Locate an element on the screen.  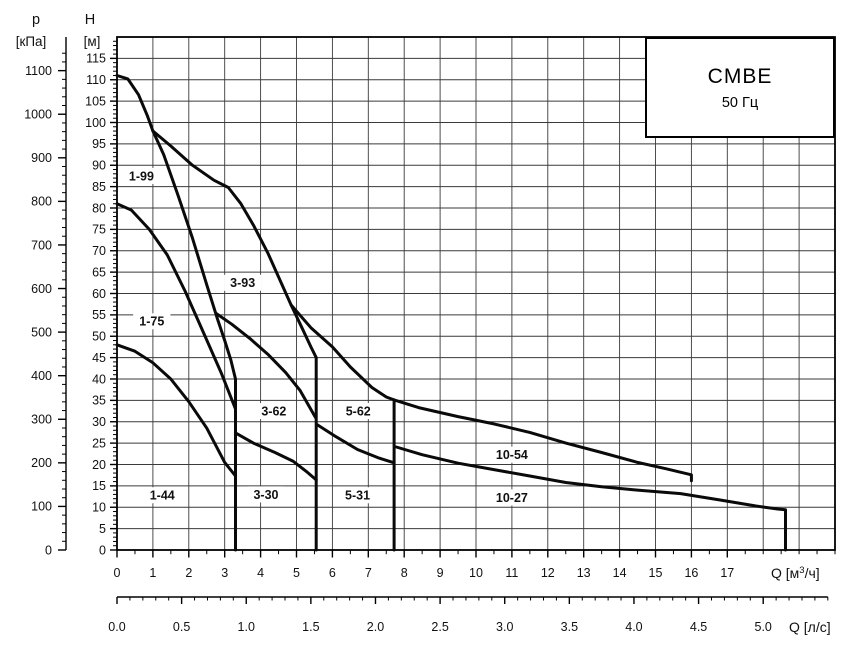
curve-label-3-30: 3-30 is located at coordinates (266, 494).